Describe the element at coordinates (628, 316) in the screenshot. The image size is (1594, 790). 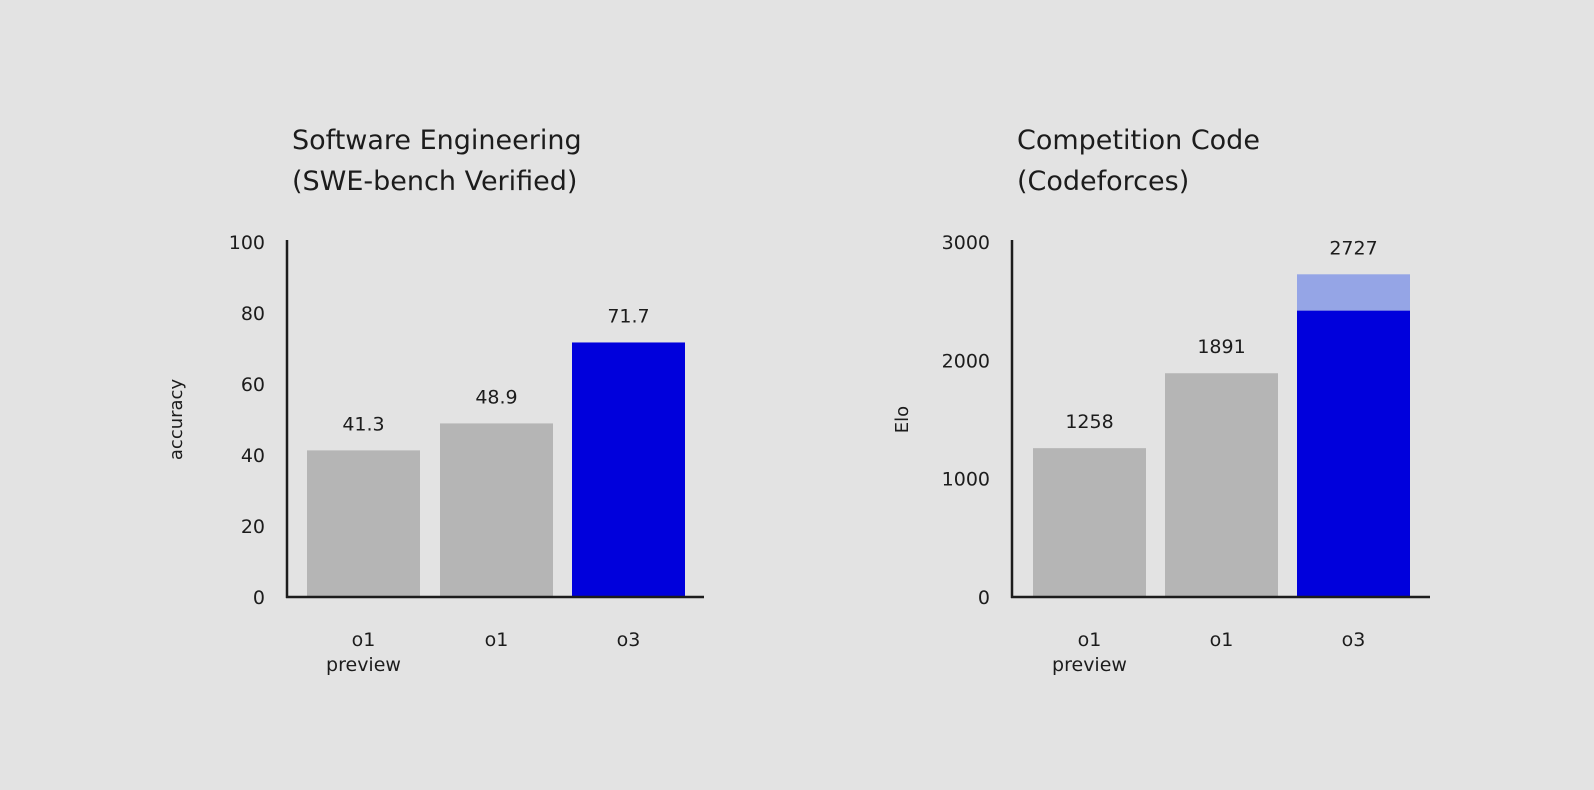
I see `bar-value-label: 71.7` at that location.